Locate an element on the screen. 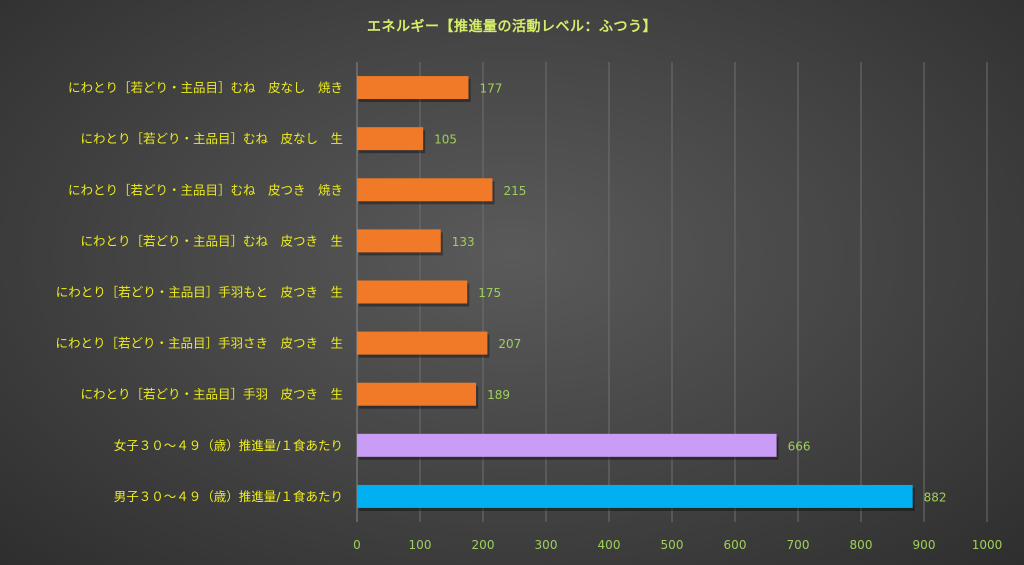 This screenshot has width=1024, height=565. category-label: にわとり［若どり・主品目］手羽もと 皮つき 生 is located at coordinates (199, 292).